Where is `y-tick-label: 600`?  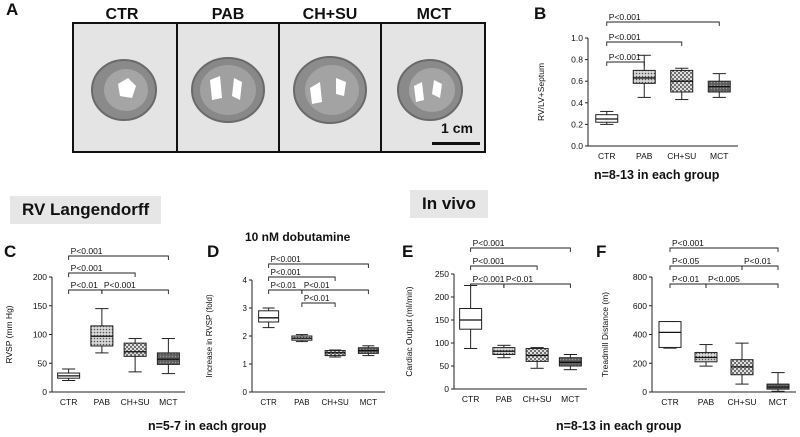 y-tick-label: 600 is located at coordinates (640, 306).